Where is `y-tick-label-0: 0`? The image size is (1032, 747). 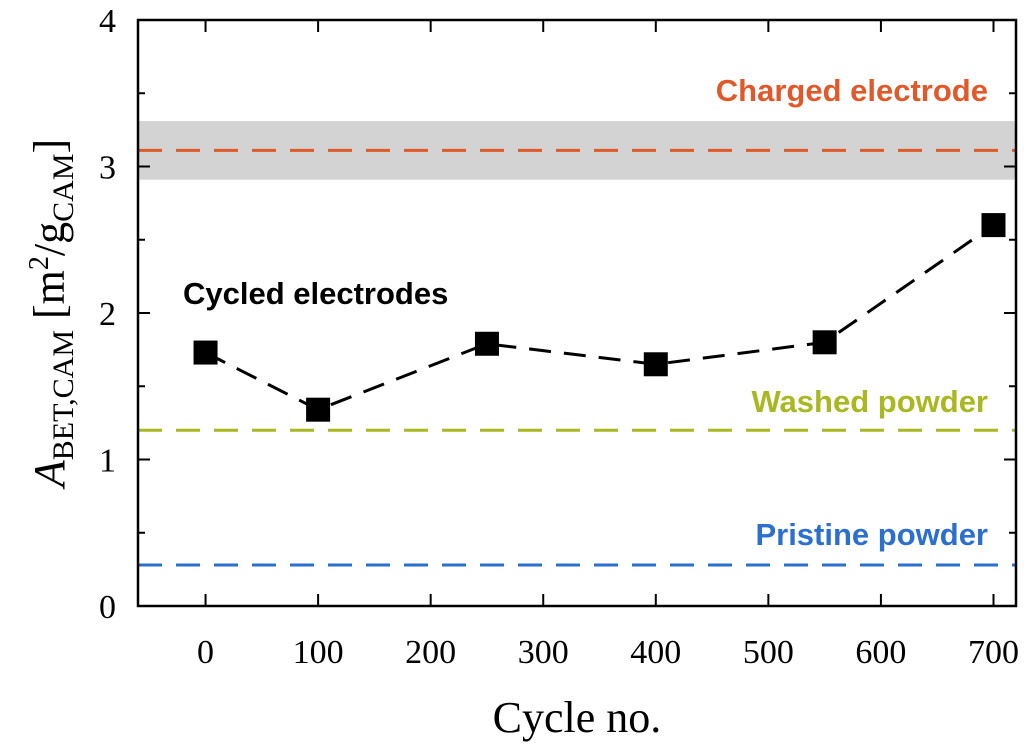 y-tick-label-0: 0 is located at coordinates (107, 607).